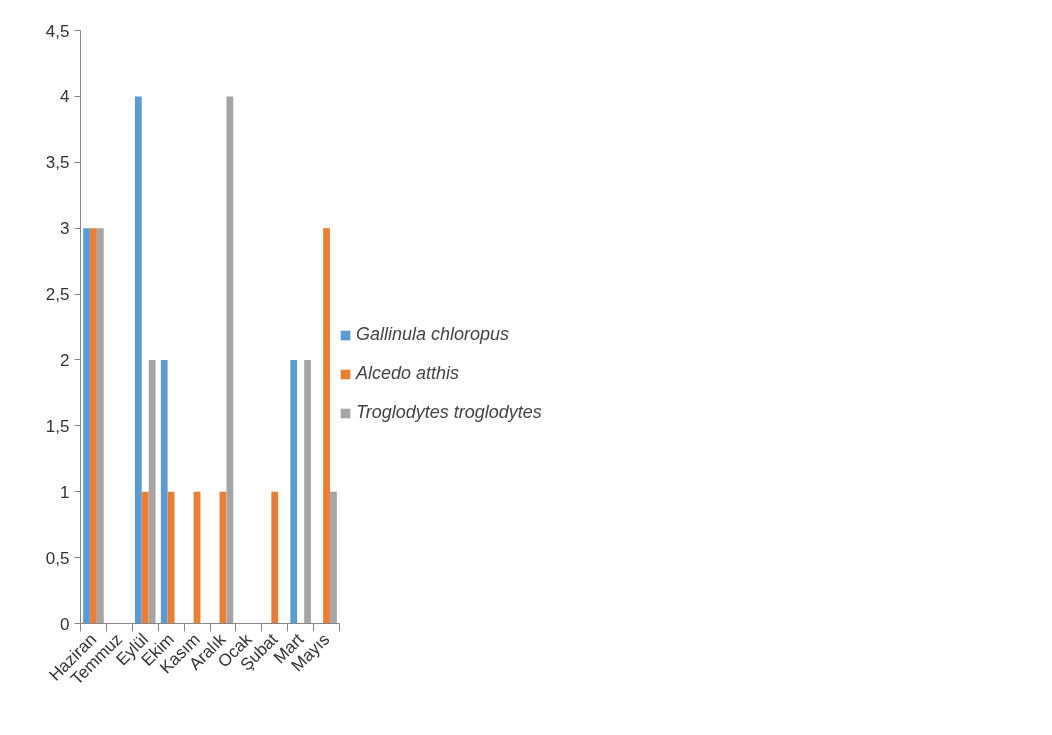 This screenshot has height=735, width=1052. I want to click on y-tick-label: 1, so click(65, 492).